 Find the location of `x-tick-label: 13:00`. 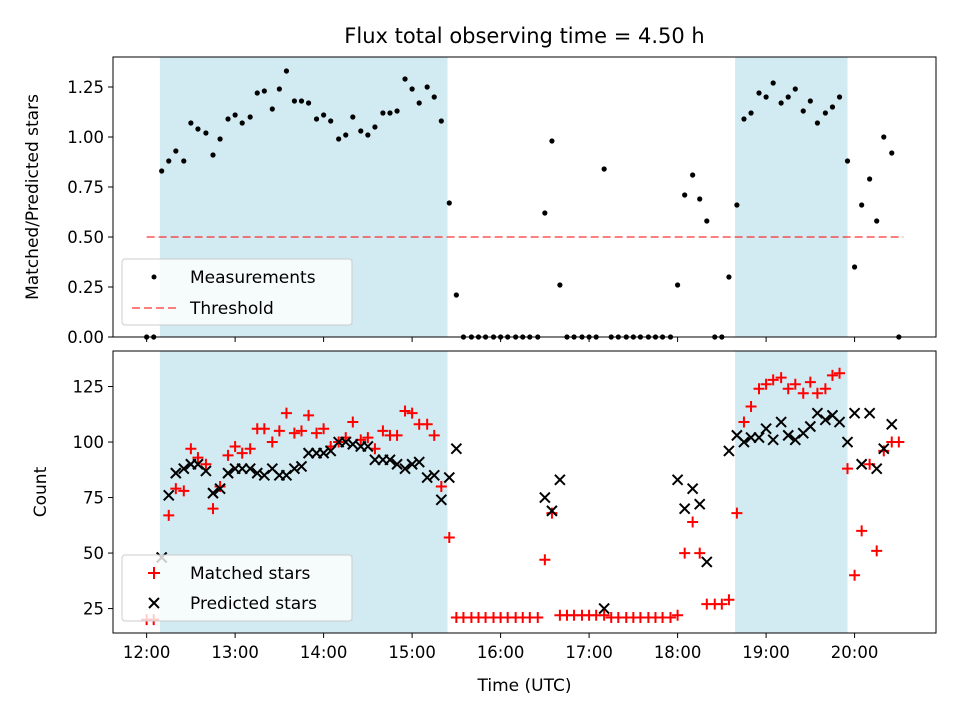

x-tick-label: 13:00 is located at coordinates (235, 652).